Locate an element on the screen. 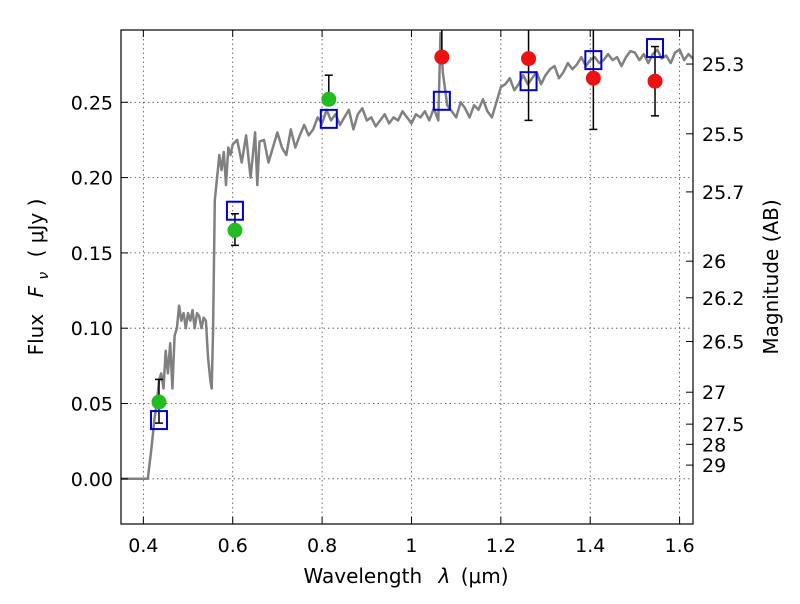 Image resolution: width=800 pixels, height=604 pixels. magnitude-tick-label: 26.5 is located at coordinates (723, 342).